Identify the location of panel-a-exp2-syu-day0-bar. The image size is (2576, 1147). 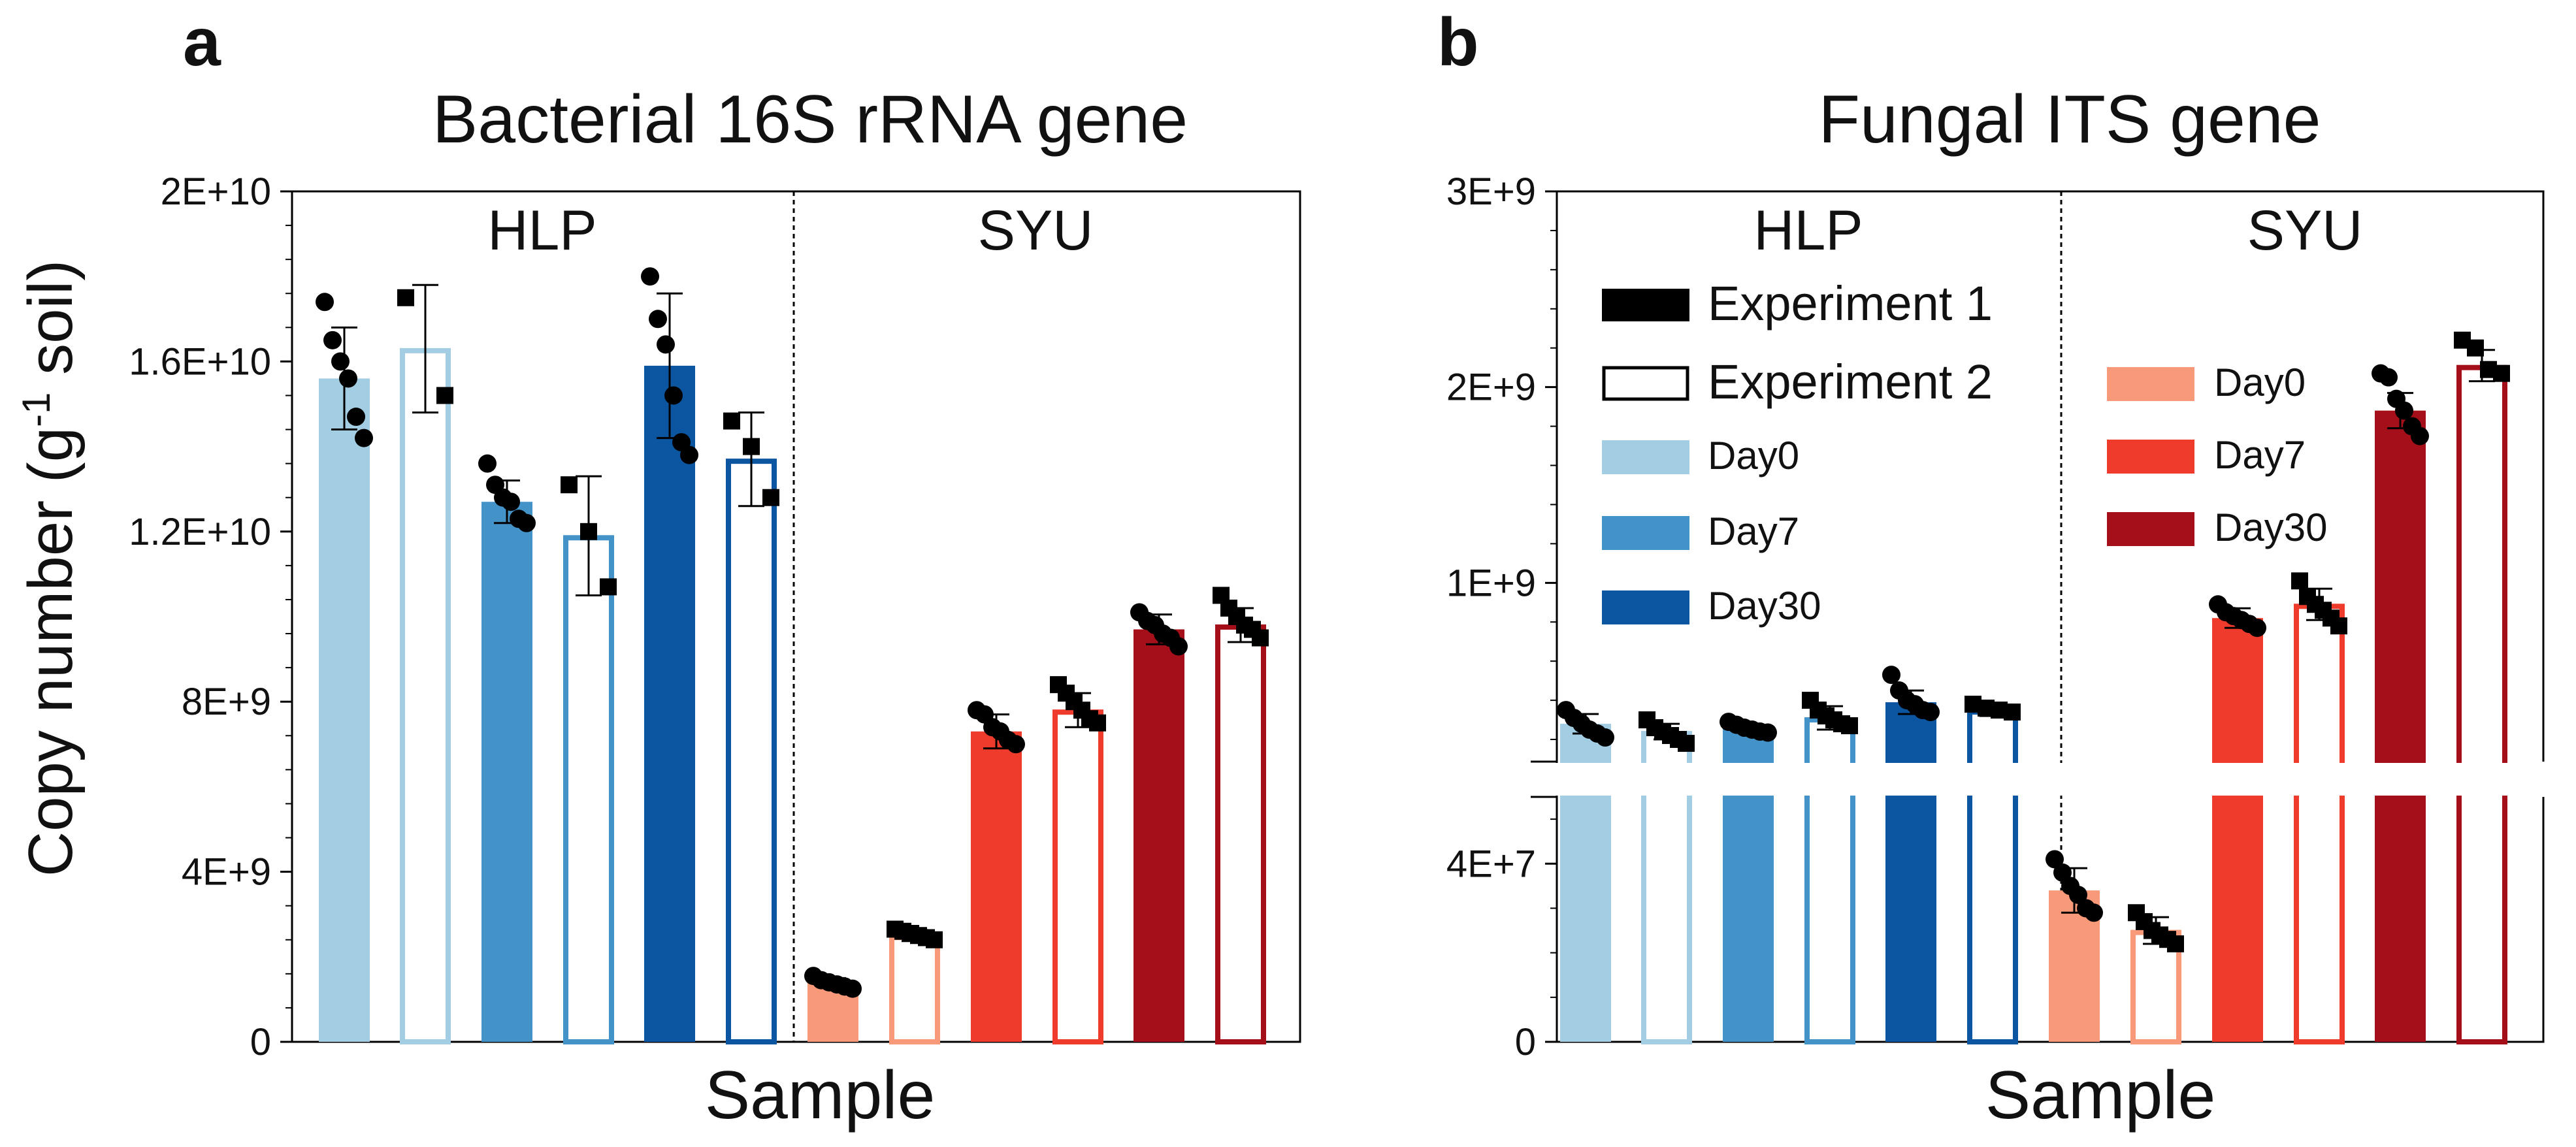
(914, 989).